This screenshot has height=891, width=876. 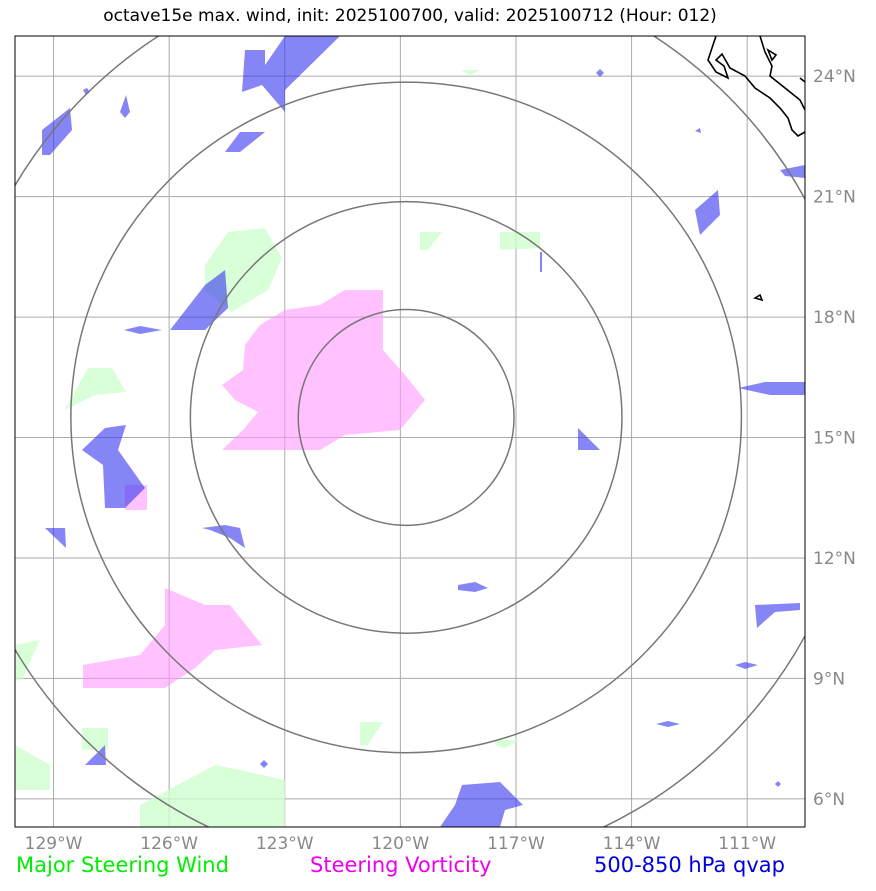 I want to click on latitude-tick-label: 9°N, so click(x=829, y=679).